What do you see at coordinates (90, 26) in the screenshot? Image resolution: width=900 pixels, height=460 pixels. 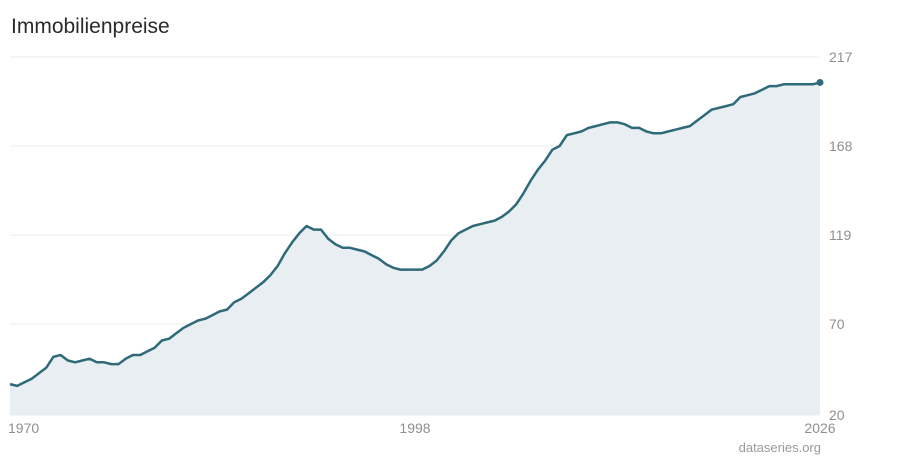 I see `chart-title: Immobilienpreise` at bounding box center [90, 26].